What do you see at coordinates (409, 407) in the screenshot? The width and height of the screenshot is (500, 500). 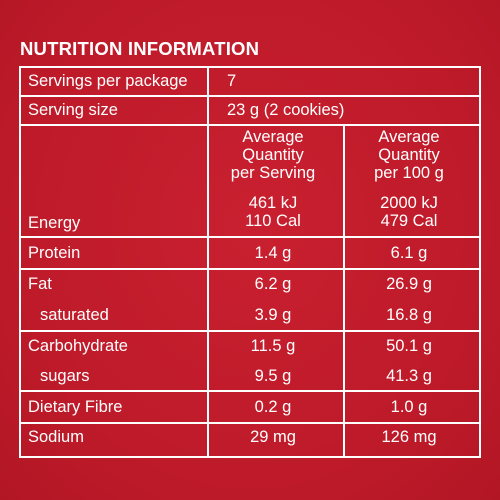 I see `dietary-fibre-per-100g: 1.0 g` at bounding box center [409, 407].